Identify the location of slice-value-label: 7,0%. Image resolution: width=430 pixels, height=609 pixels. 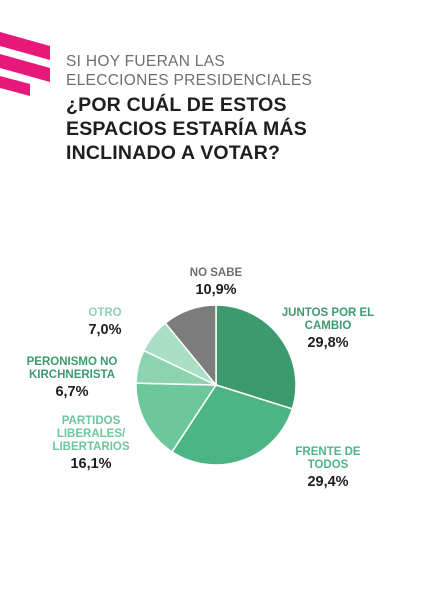
(104, 330).